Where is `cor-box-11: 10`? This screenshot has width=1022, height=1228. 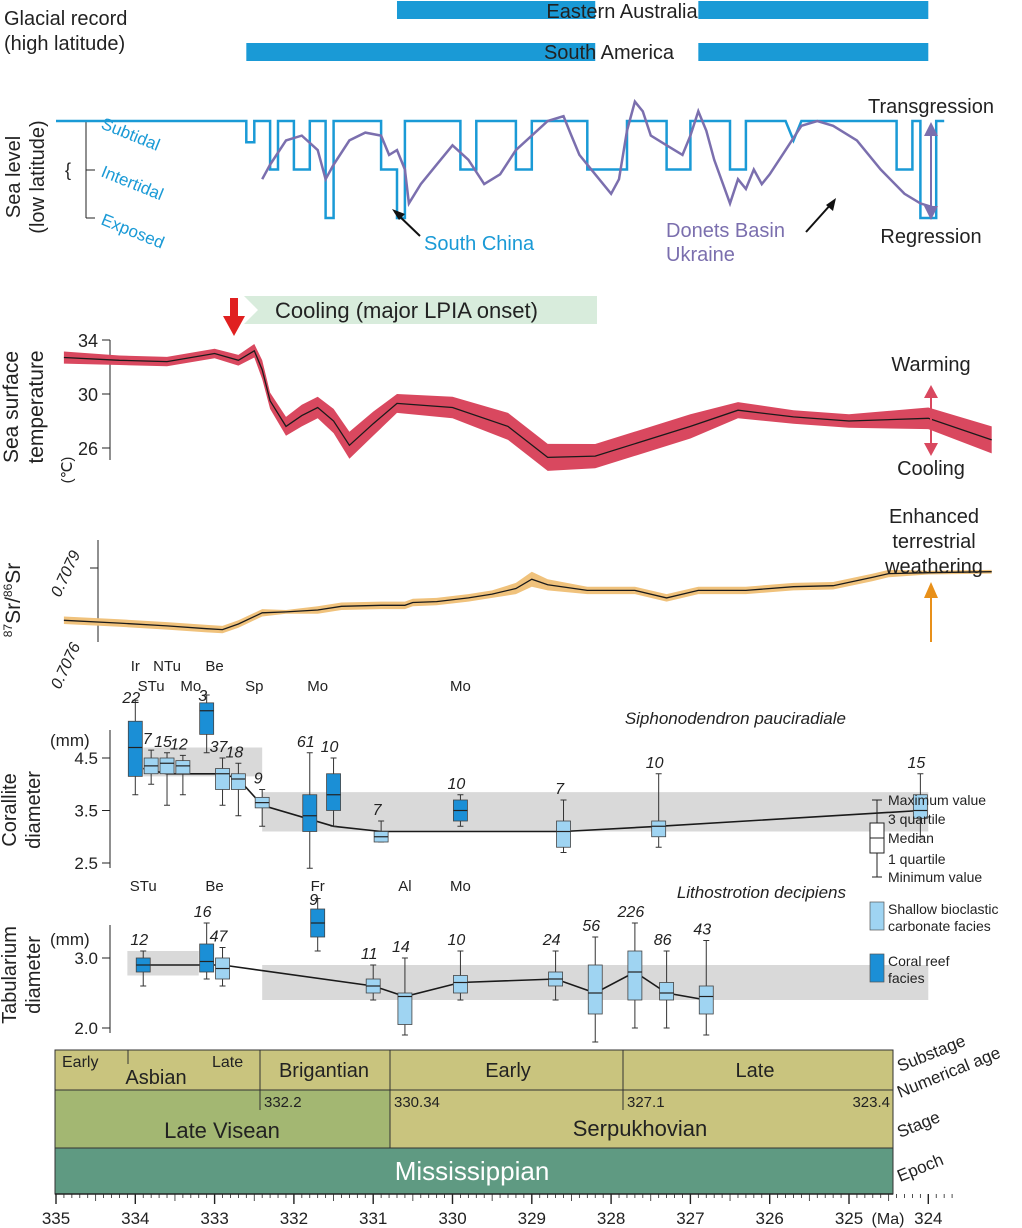 cor-box-11: 10 is located at coordinates (458, 801).